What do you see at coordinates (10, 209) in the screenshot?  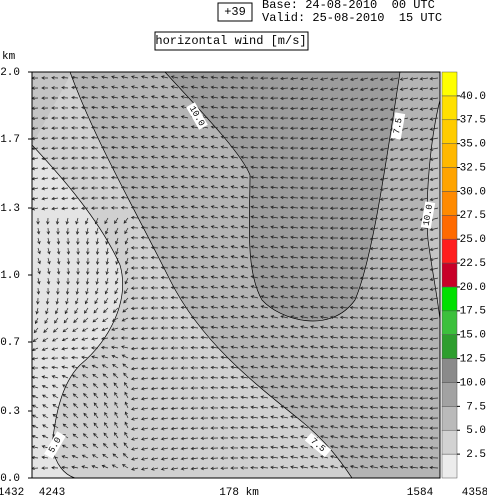 I see `y-tick-label: 1.3` at bounding box center [10, 209].